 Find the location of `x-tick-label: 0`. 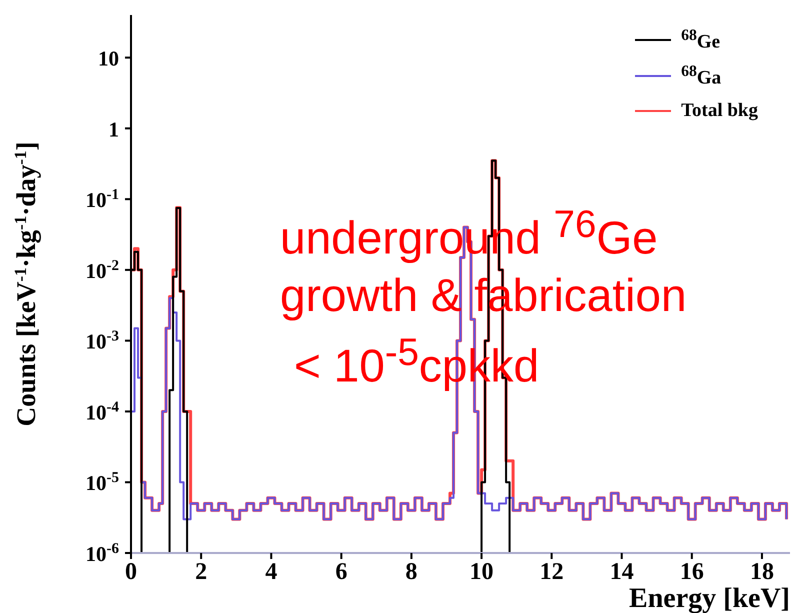

x-tick-label: 0 is located at coordinates (131, 572).